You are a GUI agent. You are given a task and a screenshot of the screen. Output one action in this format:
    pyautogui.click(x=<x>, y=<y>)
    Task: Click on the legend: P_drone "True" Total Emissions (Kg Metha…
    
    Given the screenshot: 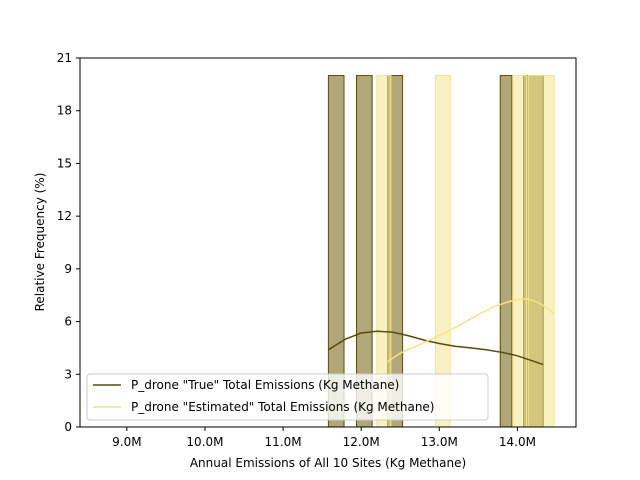 What is the action you would take?
    pyautogui.click(x=287, y=397)
    